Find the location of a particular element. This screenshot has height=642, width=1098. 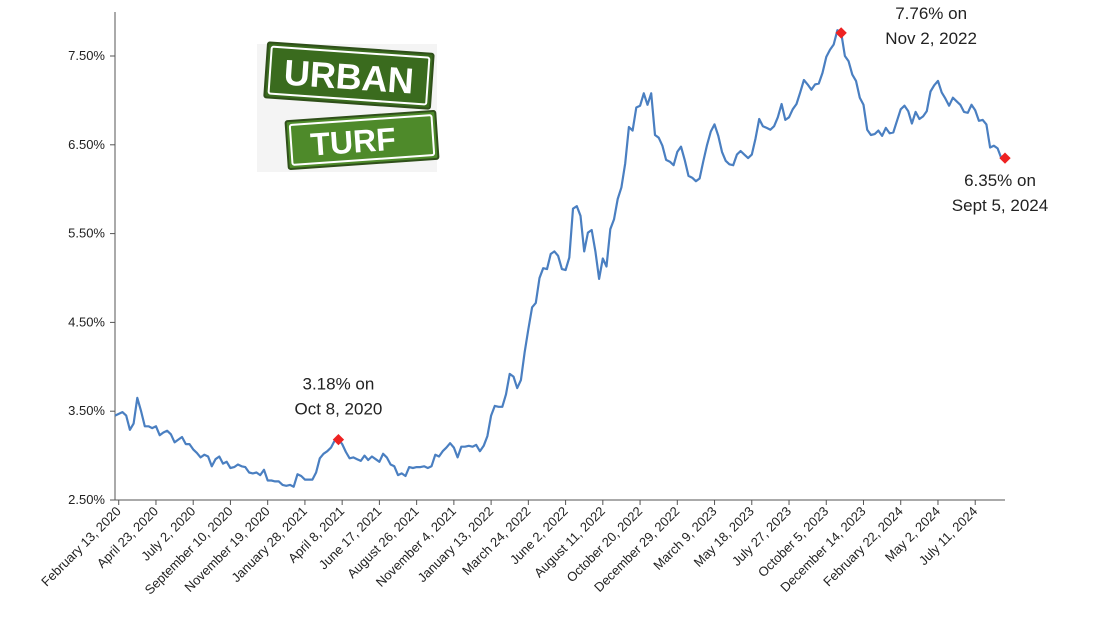

highlight-label-line2: Sept 5, 2024 is located at coordinates (1000, 205).